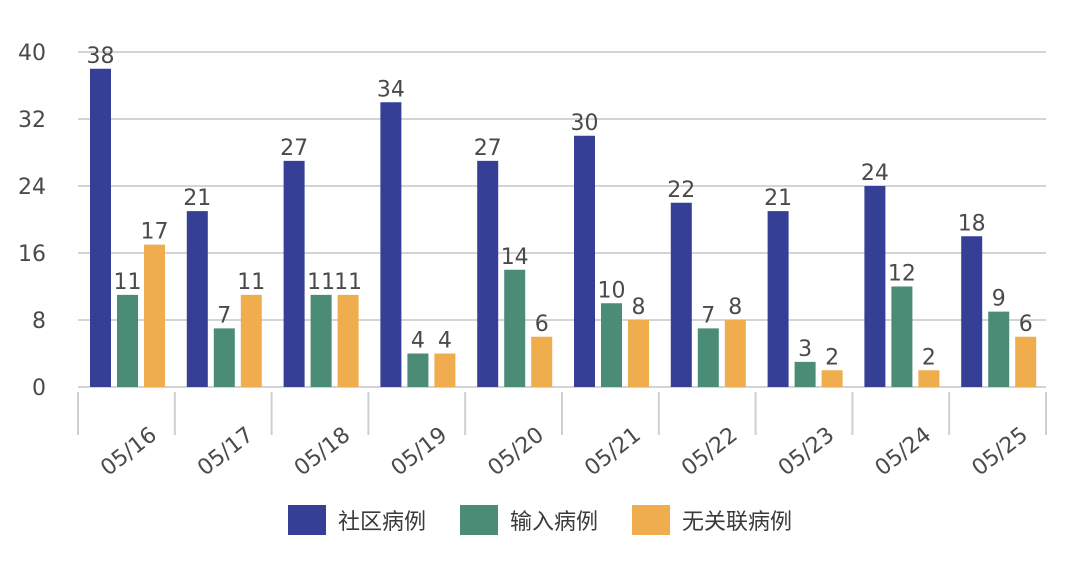 Image resolution: width=1080 pixels, height=567 pixels. What do you see at coordinates (381, 522) in the screenshot?
I see `legend-label-community: 社区病例` at bounding box center [381, 522].